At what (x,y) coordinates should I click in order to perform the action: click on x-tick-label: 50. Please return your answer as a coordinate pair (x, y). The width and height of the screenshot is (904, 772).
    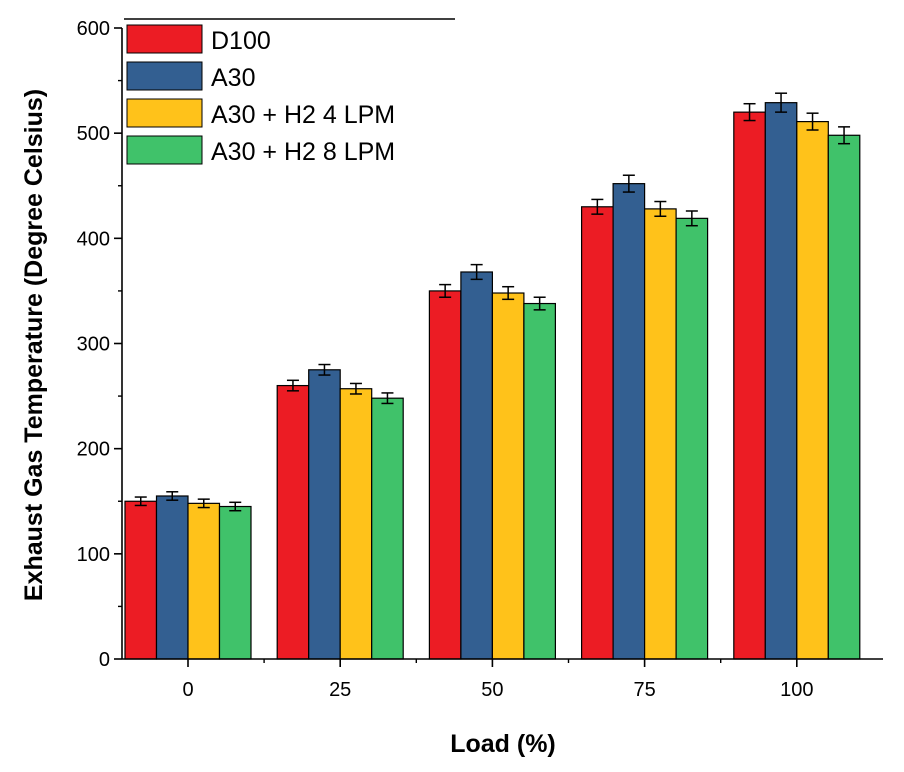
    Looking at the image, I should click on (492, 690).